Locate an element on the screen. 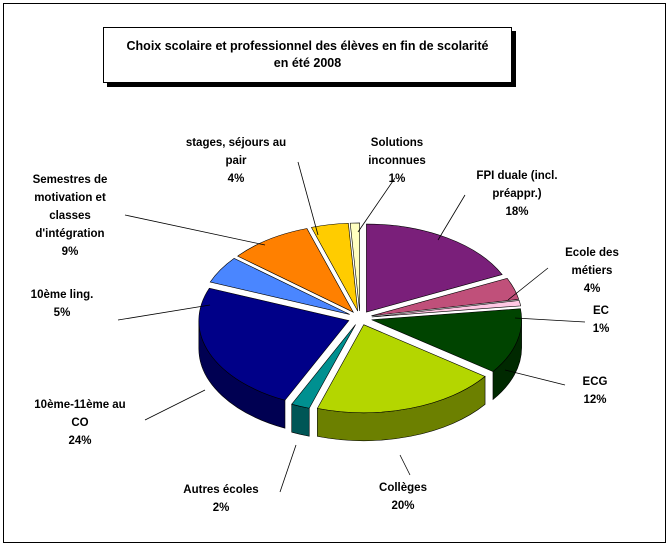 Image resolution: width=671 pixels, height=548 pixels. data-label: 10ème-11ème au CO 24% is located at coordinates (79, 423).